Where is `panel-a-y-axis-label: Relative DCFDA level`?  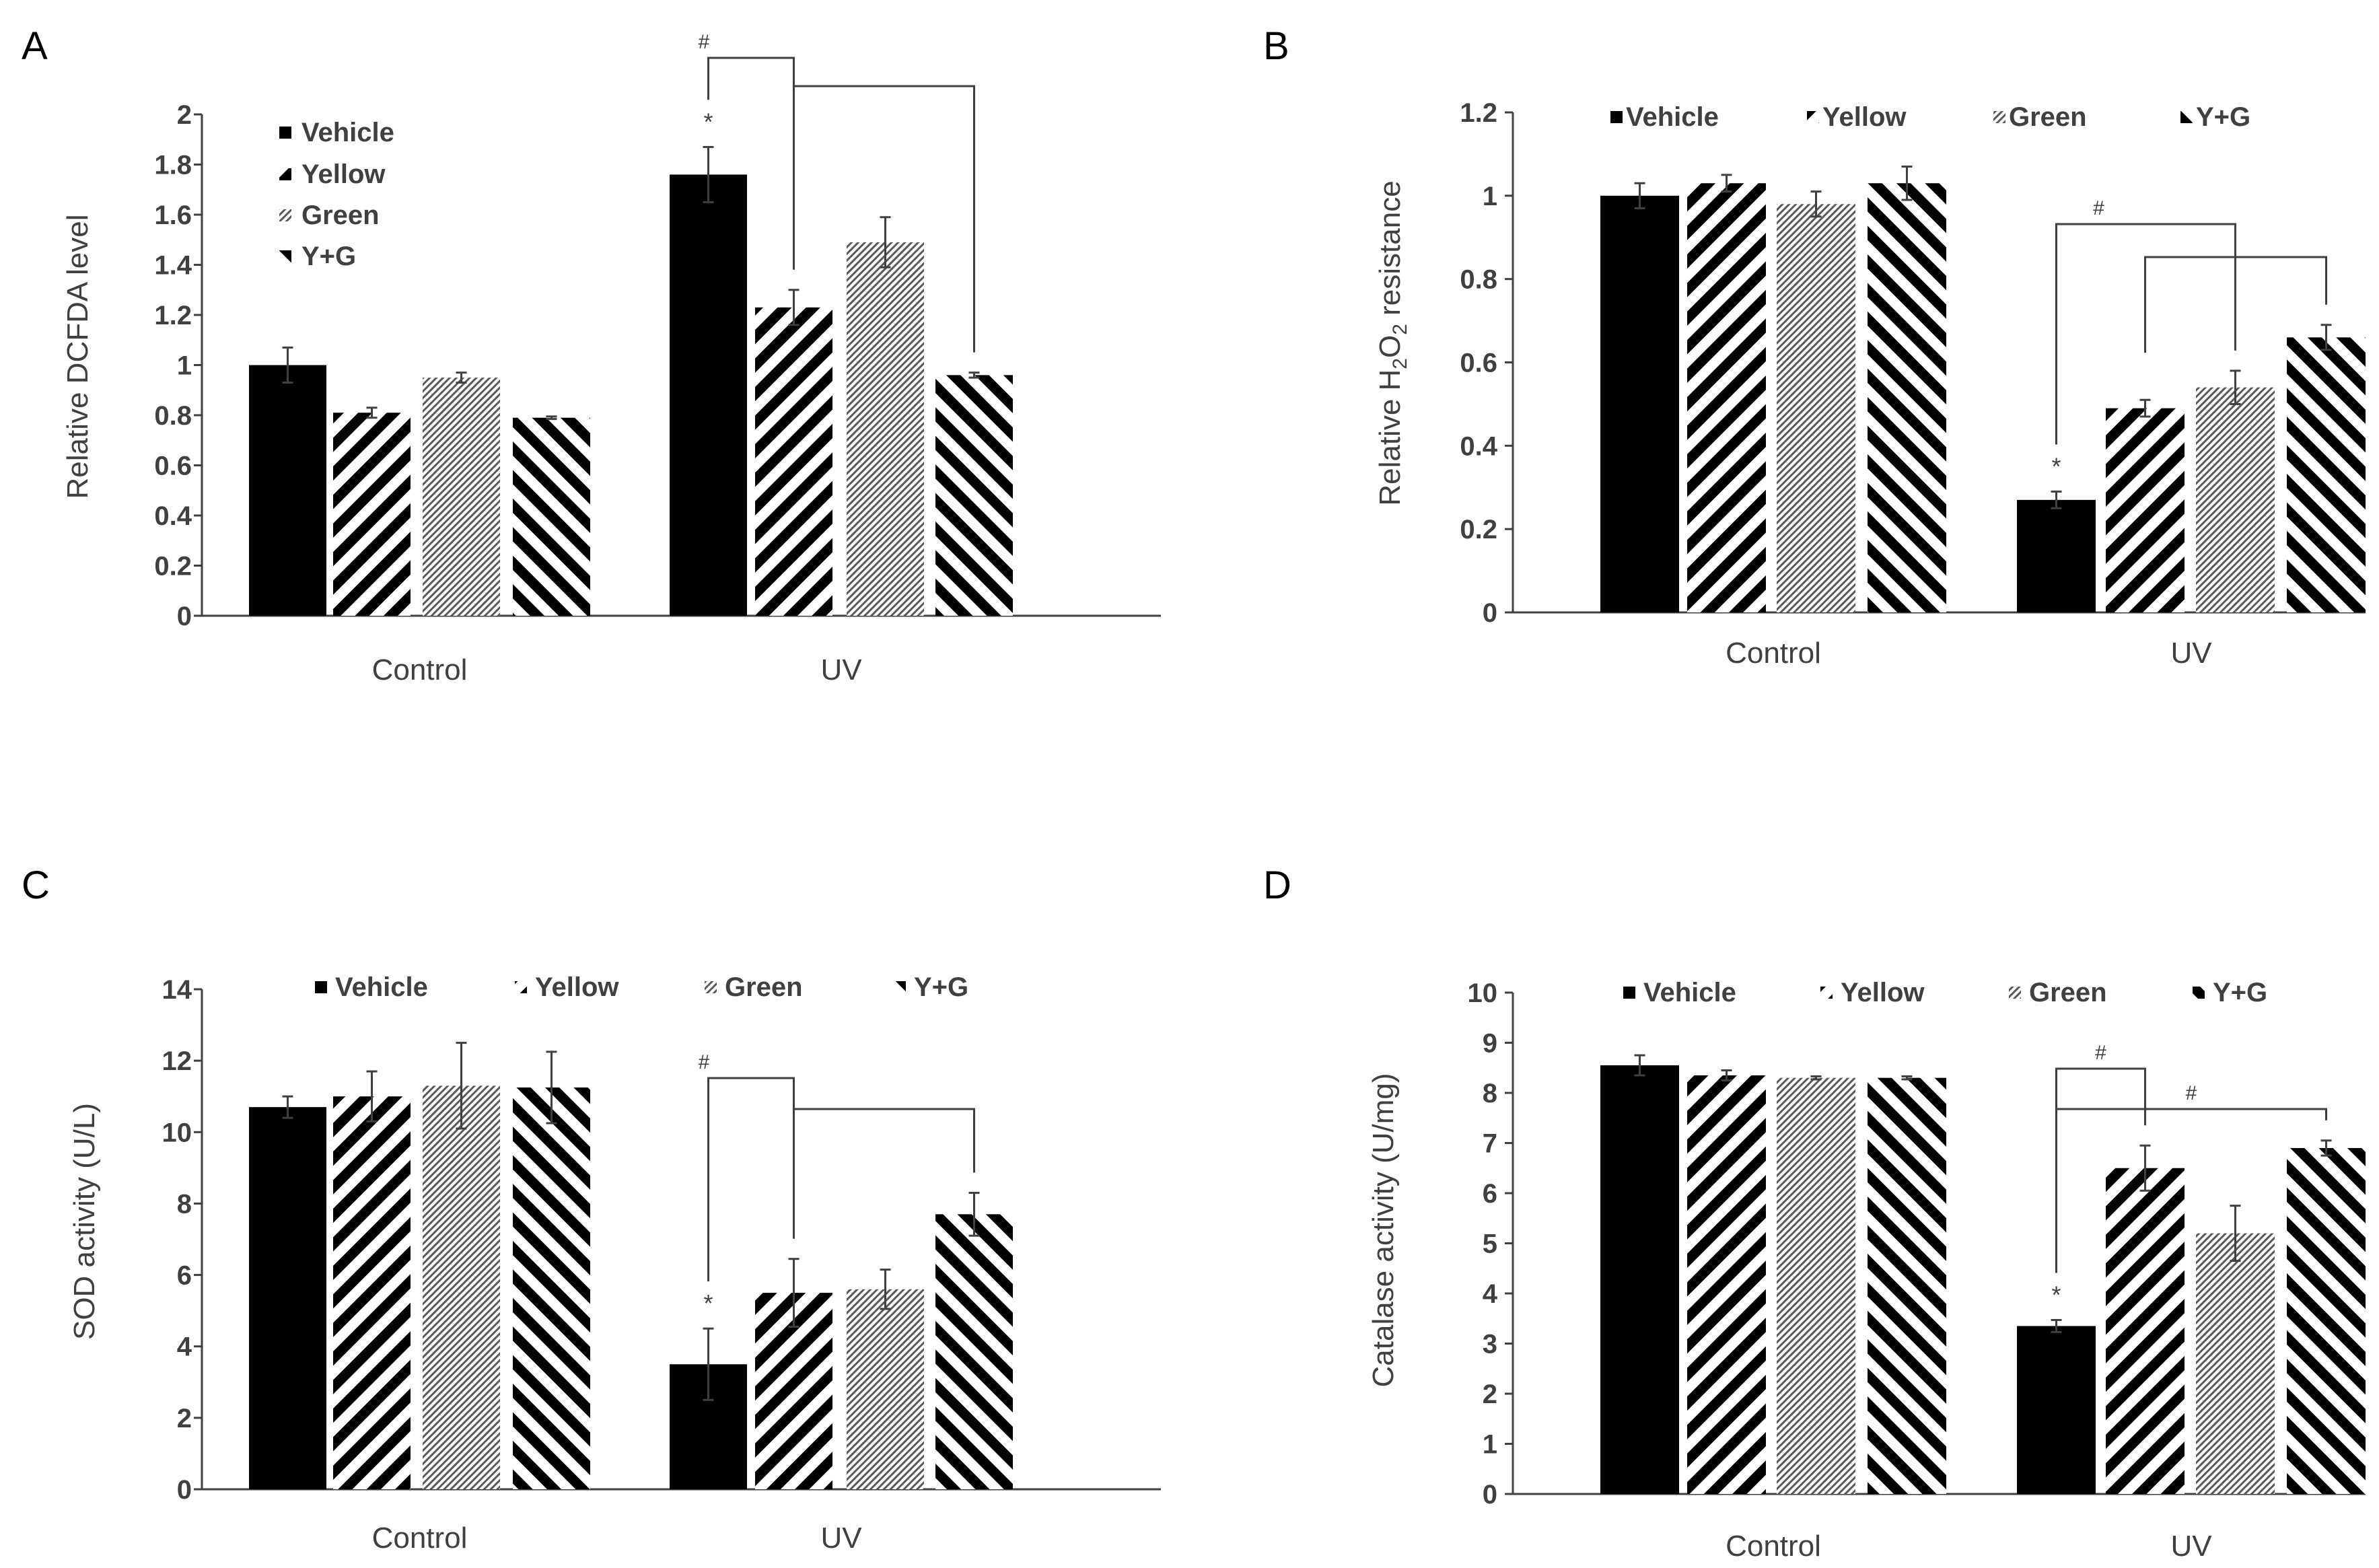 panel-a-y-axis-label: Relative DCFDA level is located at coordinates (77, 356).